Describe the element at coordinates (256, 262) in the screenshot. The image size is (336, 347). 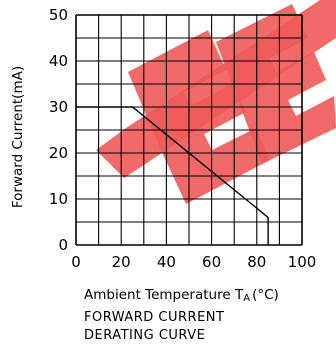
I see `x-tick-label: 80` at that location.